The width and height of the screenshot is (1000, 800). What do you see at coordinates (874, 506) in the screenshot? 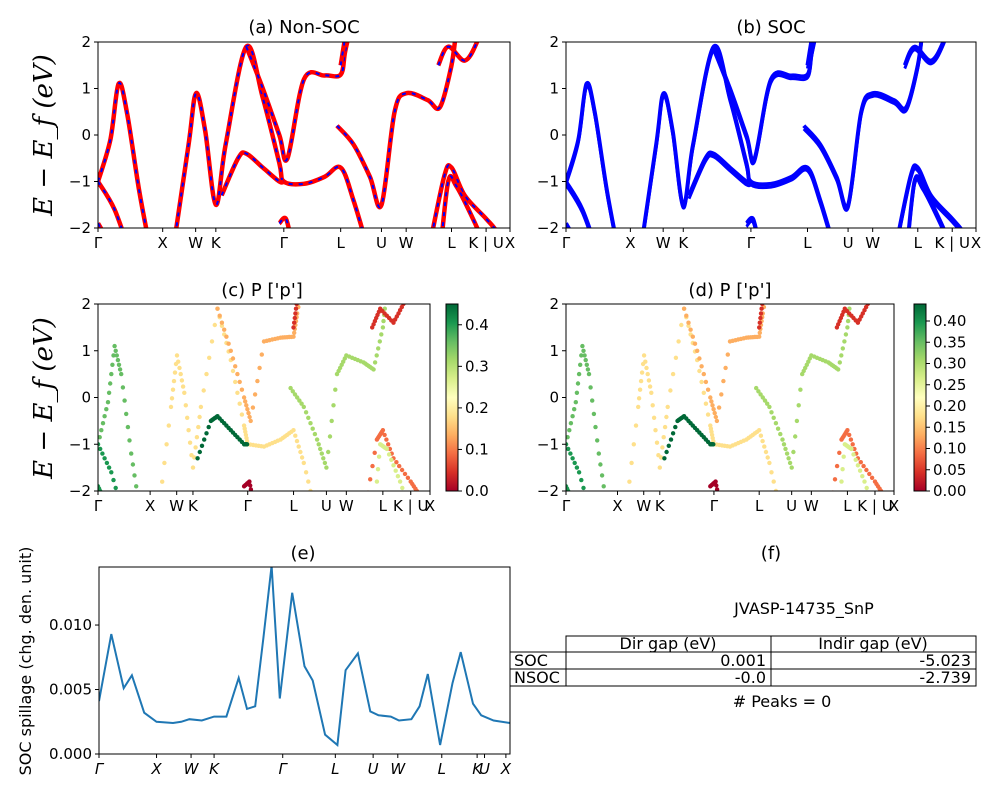
I see `xtick-label: K | U` at bounding box center [874, 506].